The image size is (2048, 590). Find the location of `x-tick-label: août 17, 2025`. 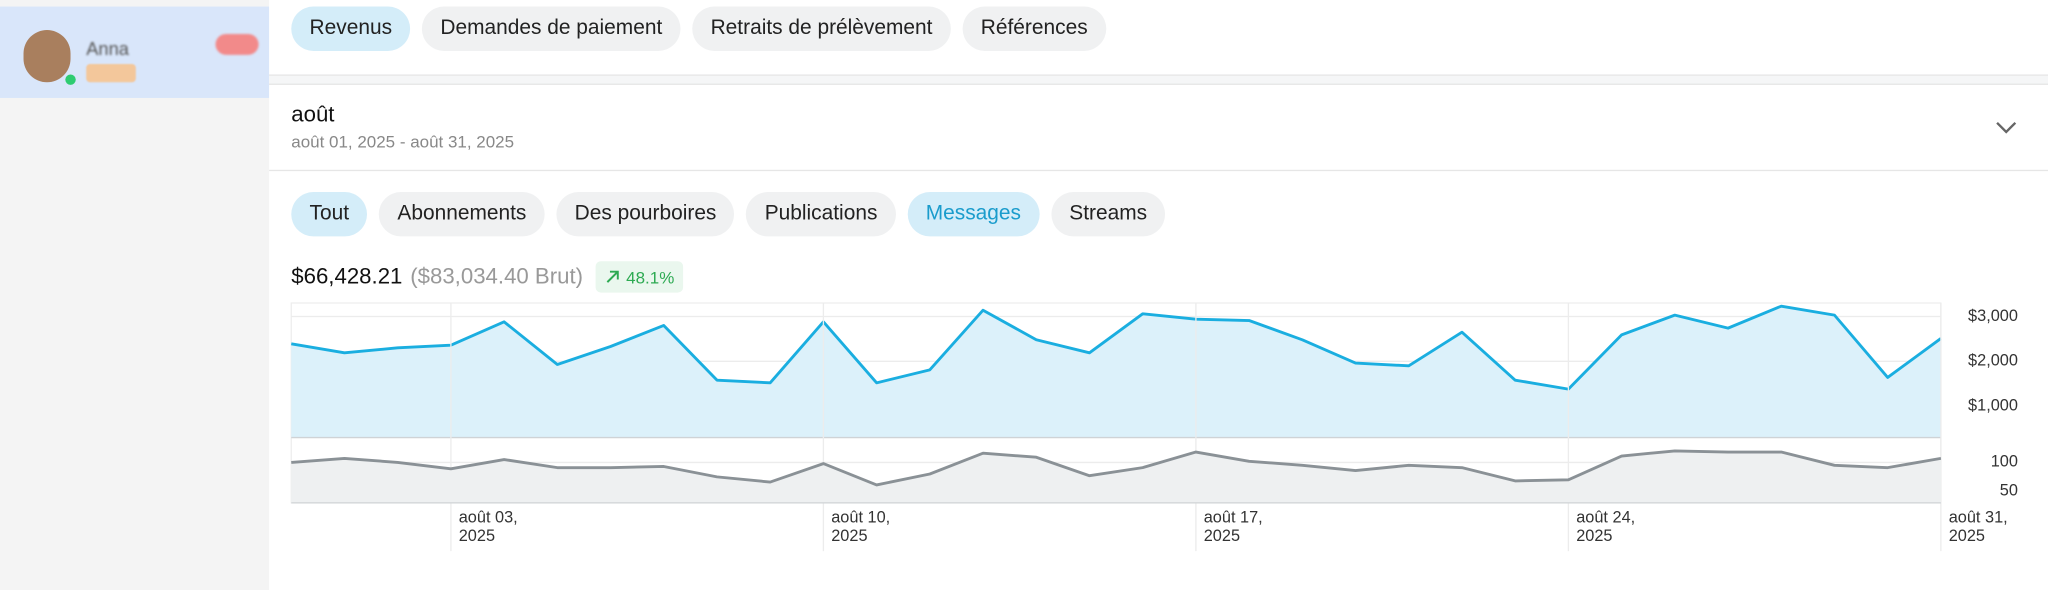

x-tick-label: août 17, 2025 is located at coordinates (1233, 527).